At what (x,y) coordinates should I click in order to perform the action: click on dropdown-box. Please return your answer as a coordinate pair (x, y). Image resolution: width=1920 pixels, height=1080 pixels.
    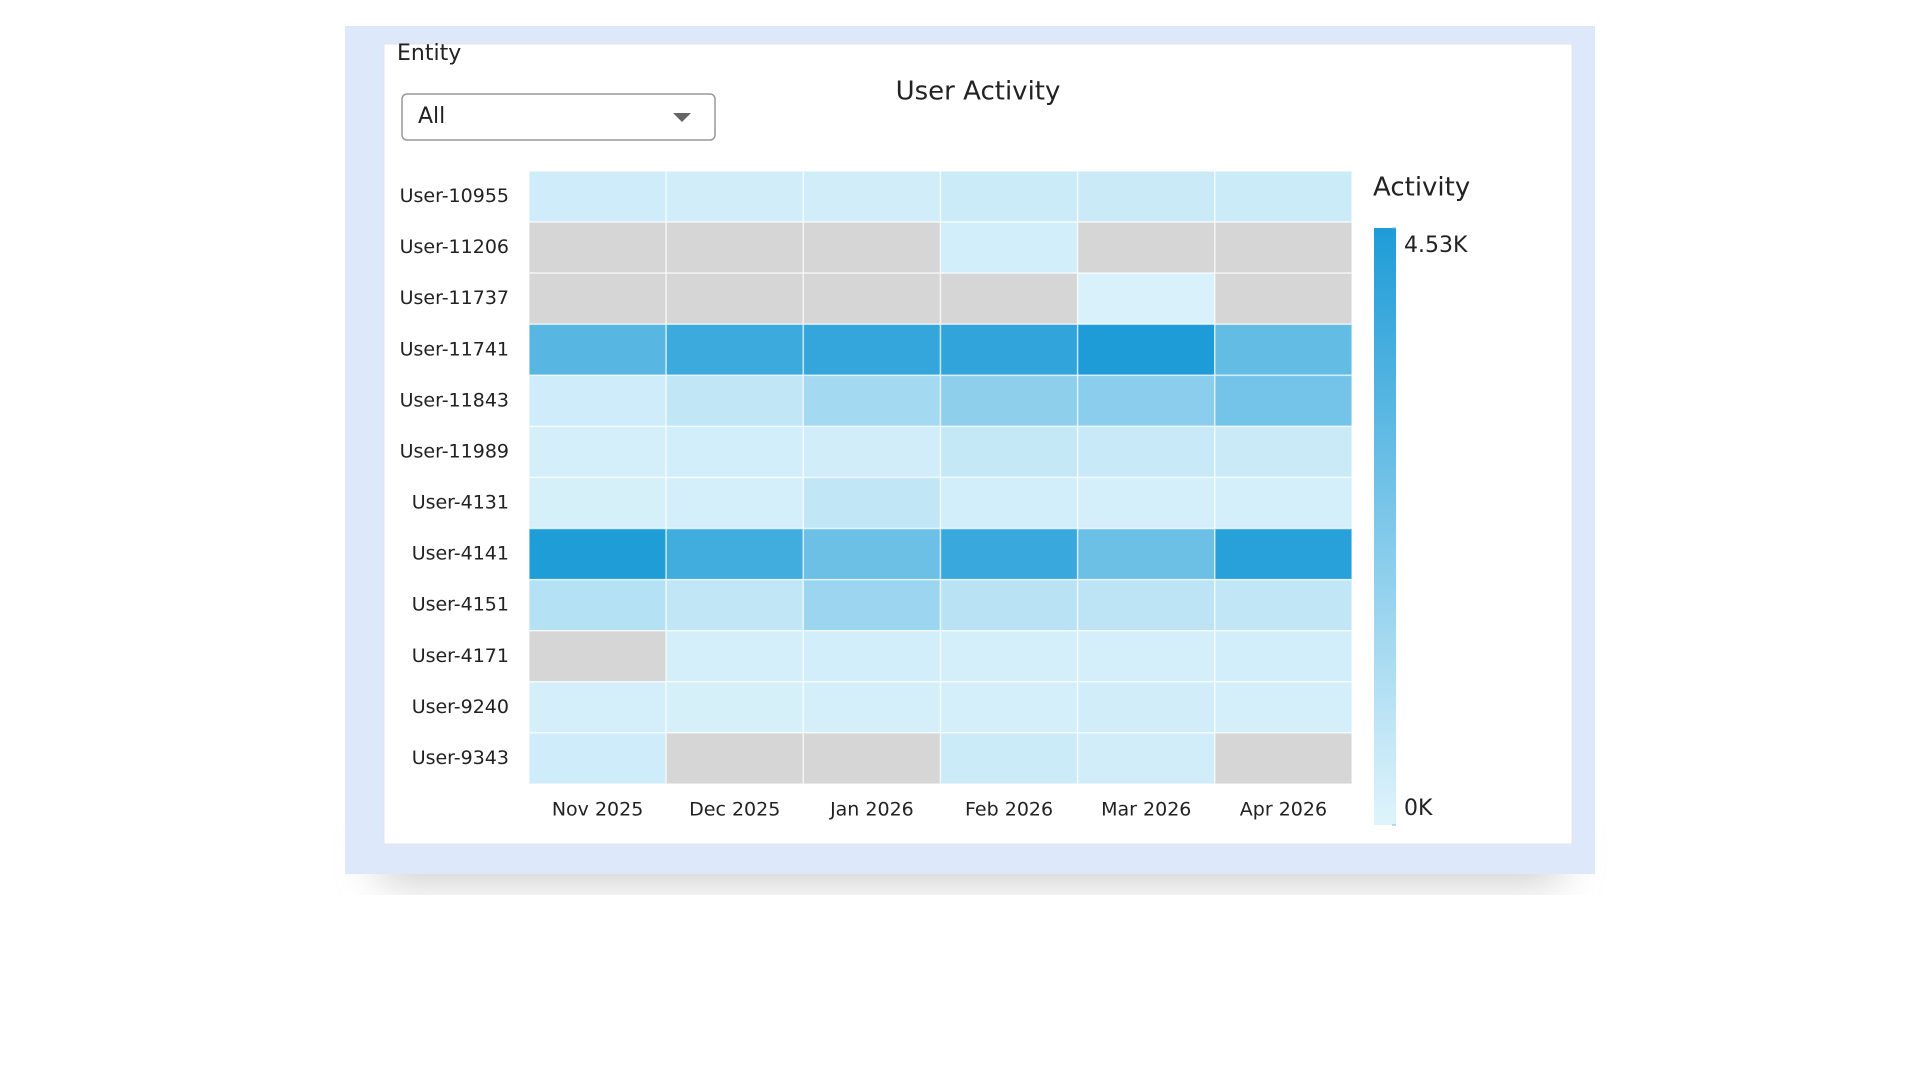
    Looking at the image, I should click on (558, 117).